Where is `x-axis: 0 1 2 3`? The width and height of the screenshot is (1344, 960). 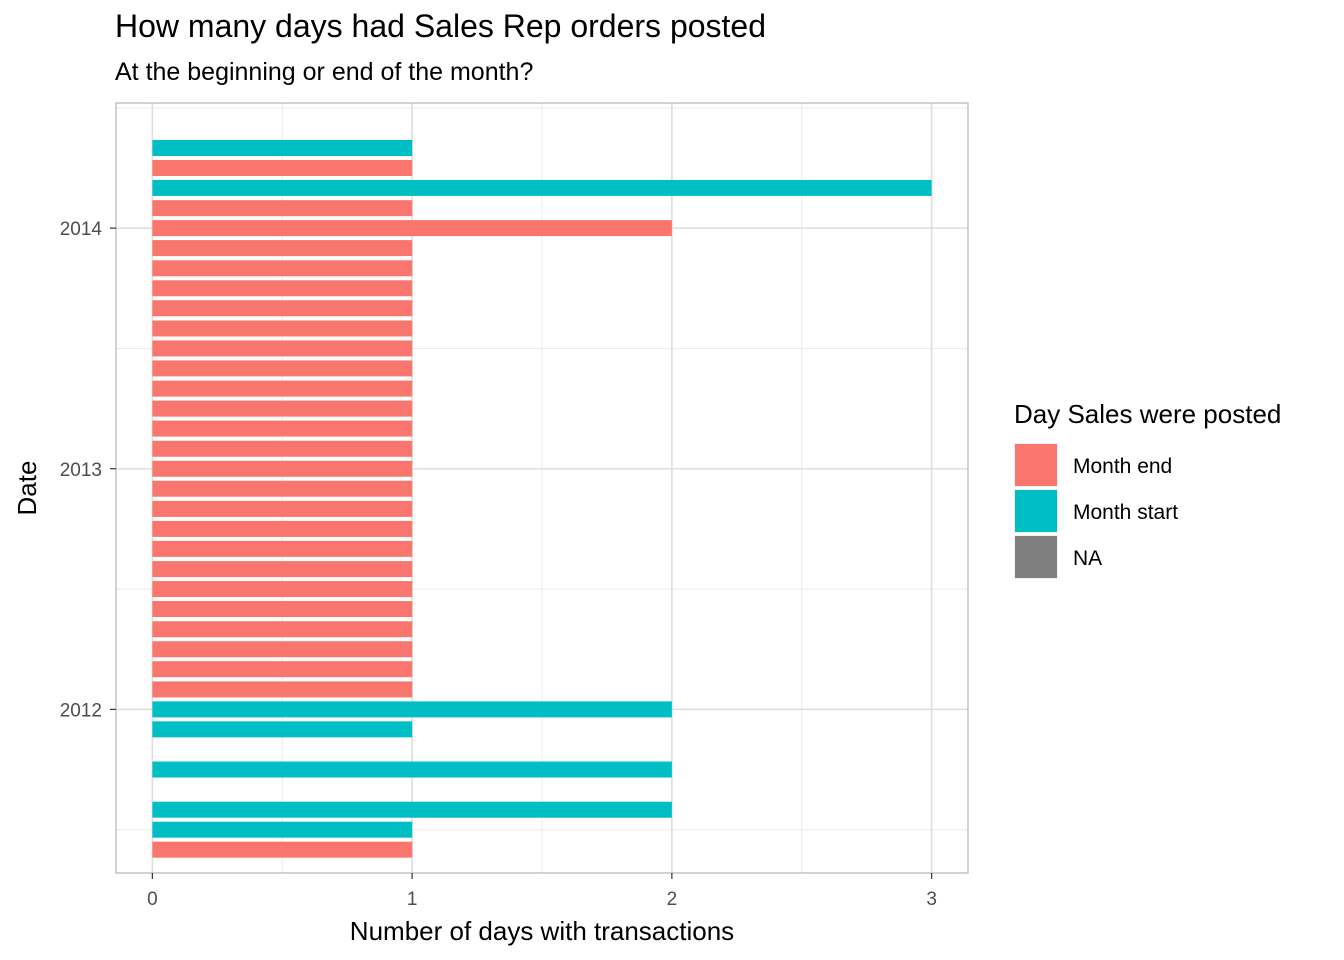 x-axis: 0 1 2 3 is located at coordinates (542, 891).